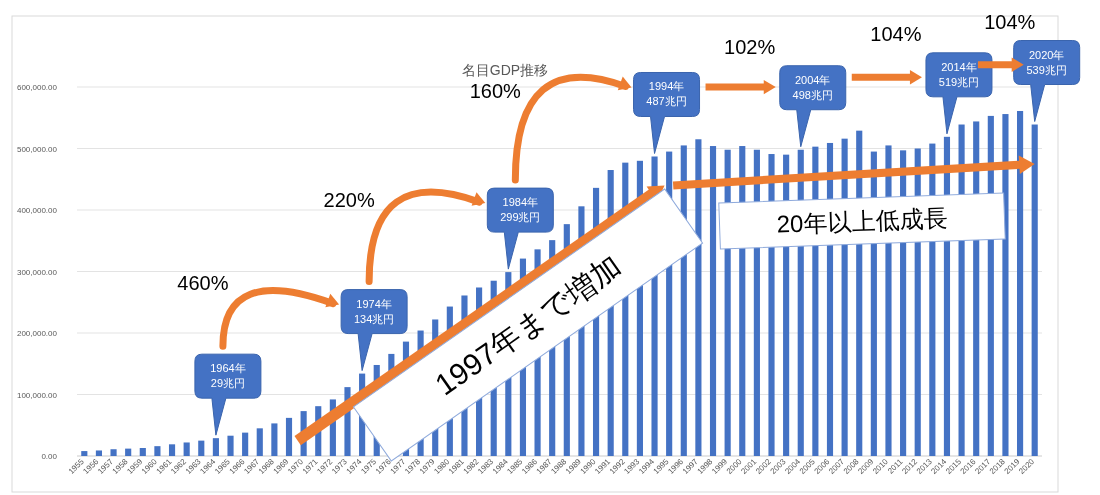 Image resolution: width=1100 pixels, height=495 pixels. Describe the element at coordinates (203, 282) in the screenshot. I see `annotation: 460%` at that location.